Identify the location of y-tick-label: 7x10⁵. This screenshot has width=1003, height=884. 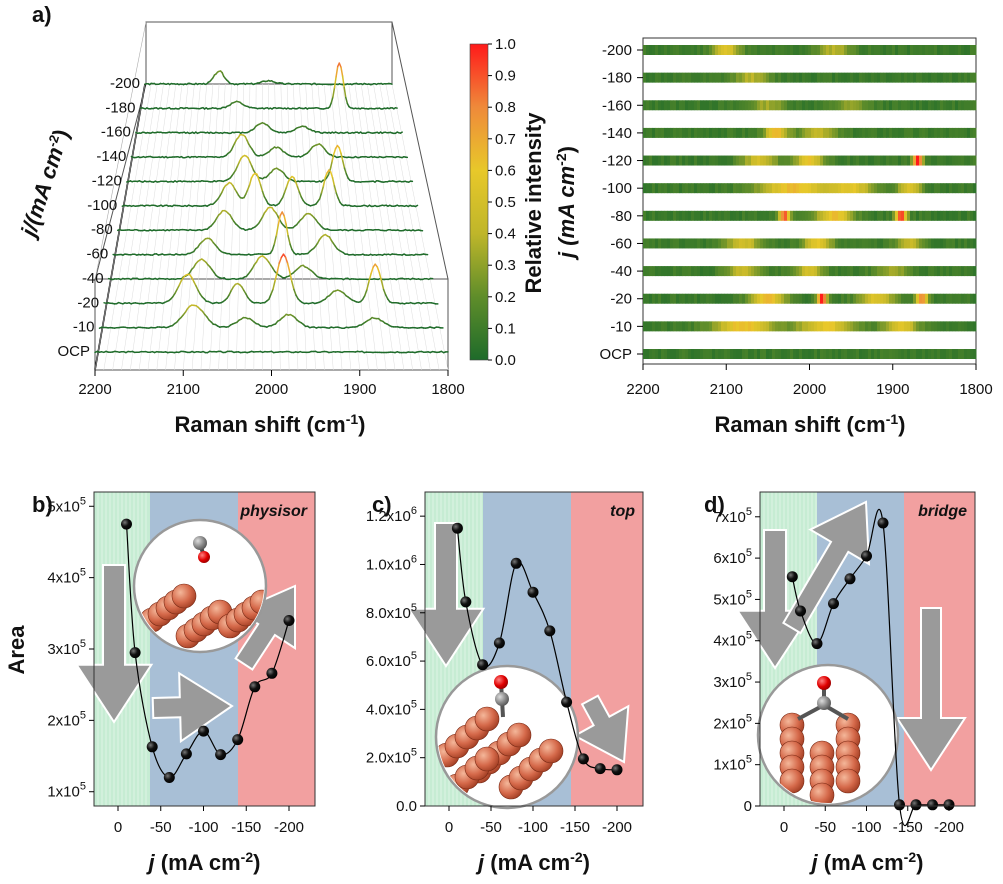
(732, 516).